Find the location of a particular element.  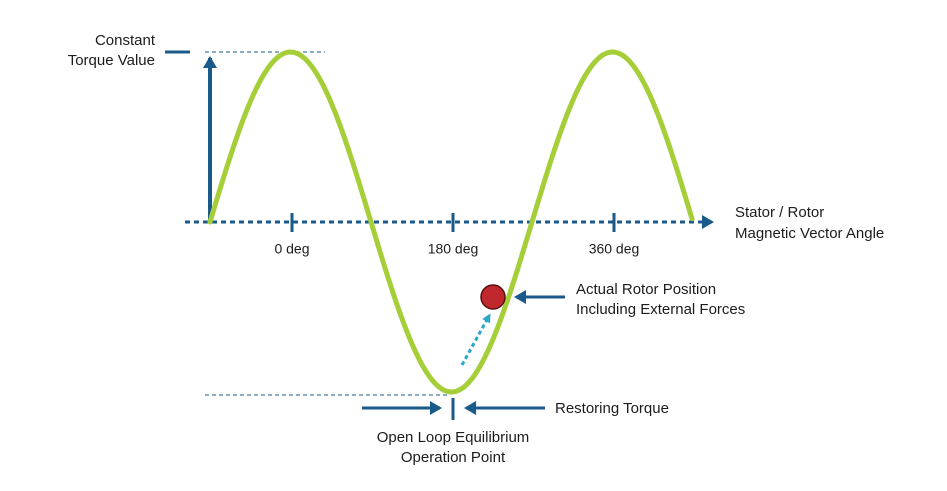

x-label: Magnetic Vector Angle is located at coordinates (809, 233).